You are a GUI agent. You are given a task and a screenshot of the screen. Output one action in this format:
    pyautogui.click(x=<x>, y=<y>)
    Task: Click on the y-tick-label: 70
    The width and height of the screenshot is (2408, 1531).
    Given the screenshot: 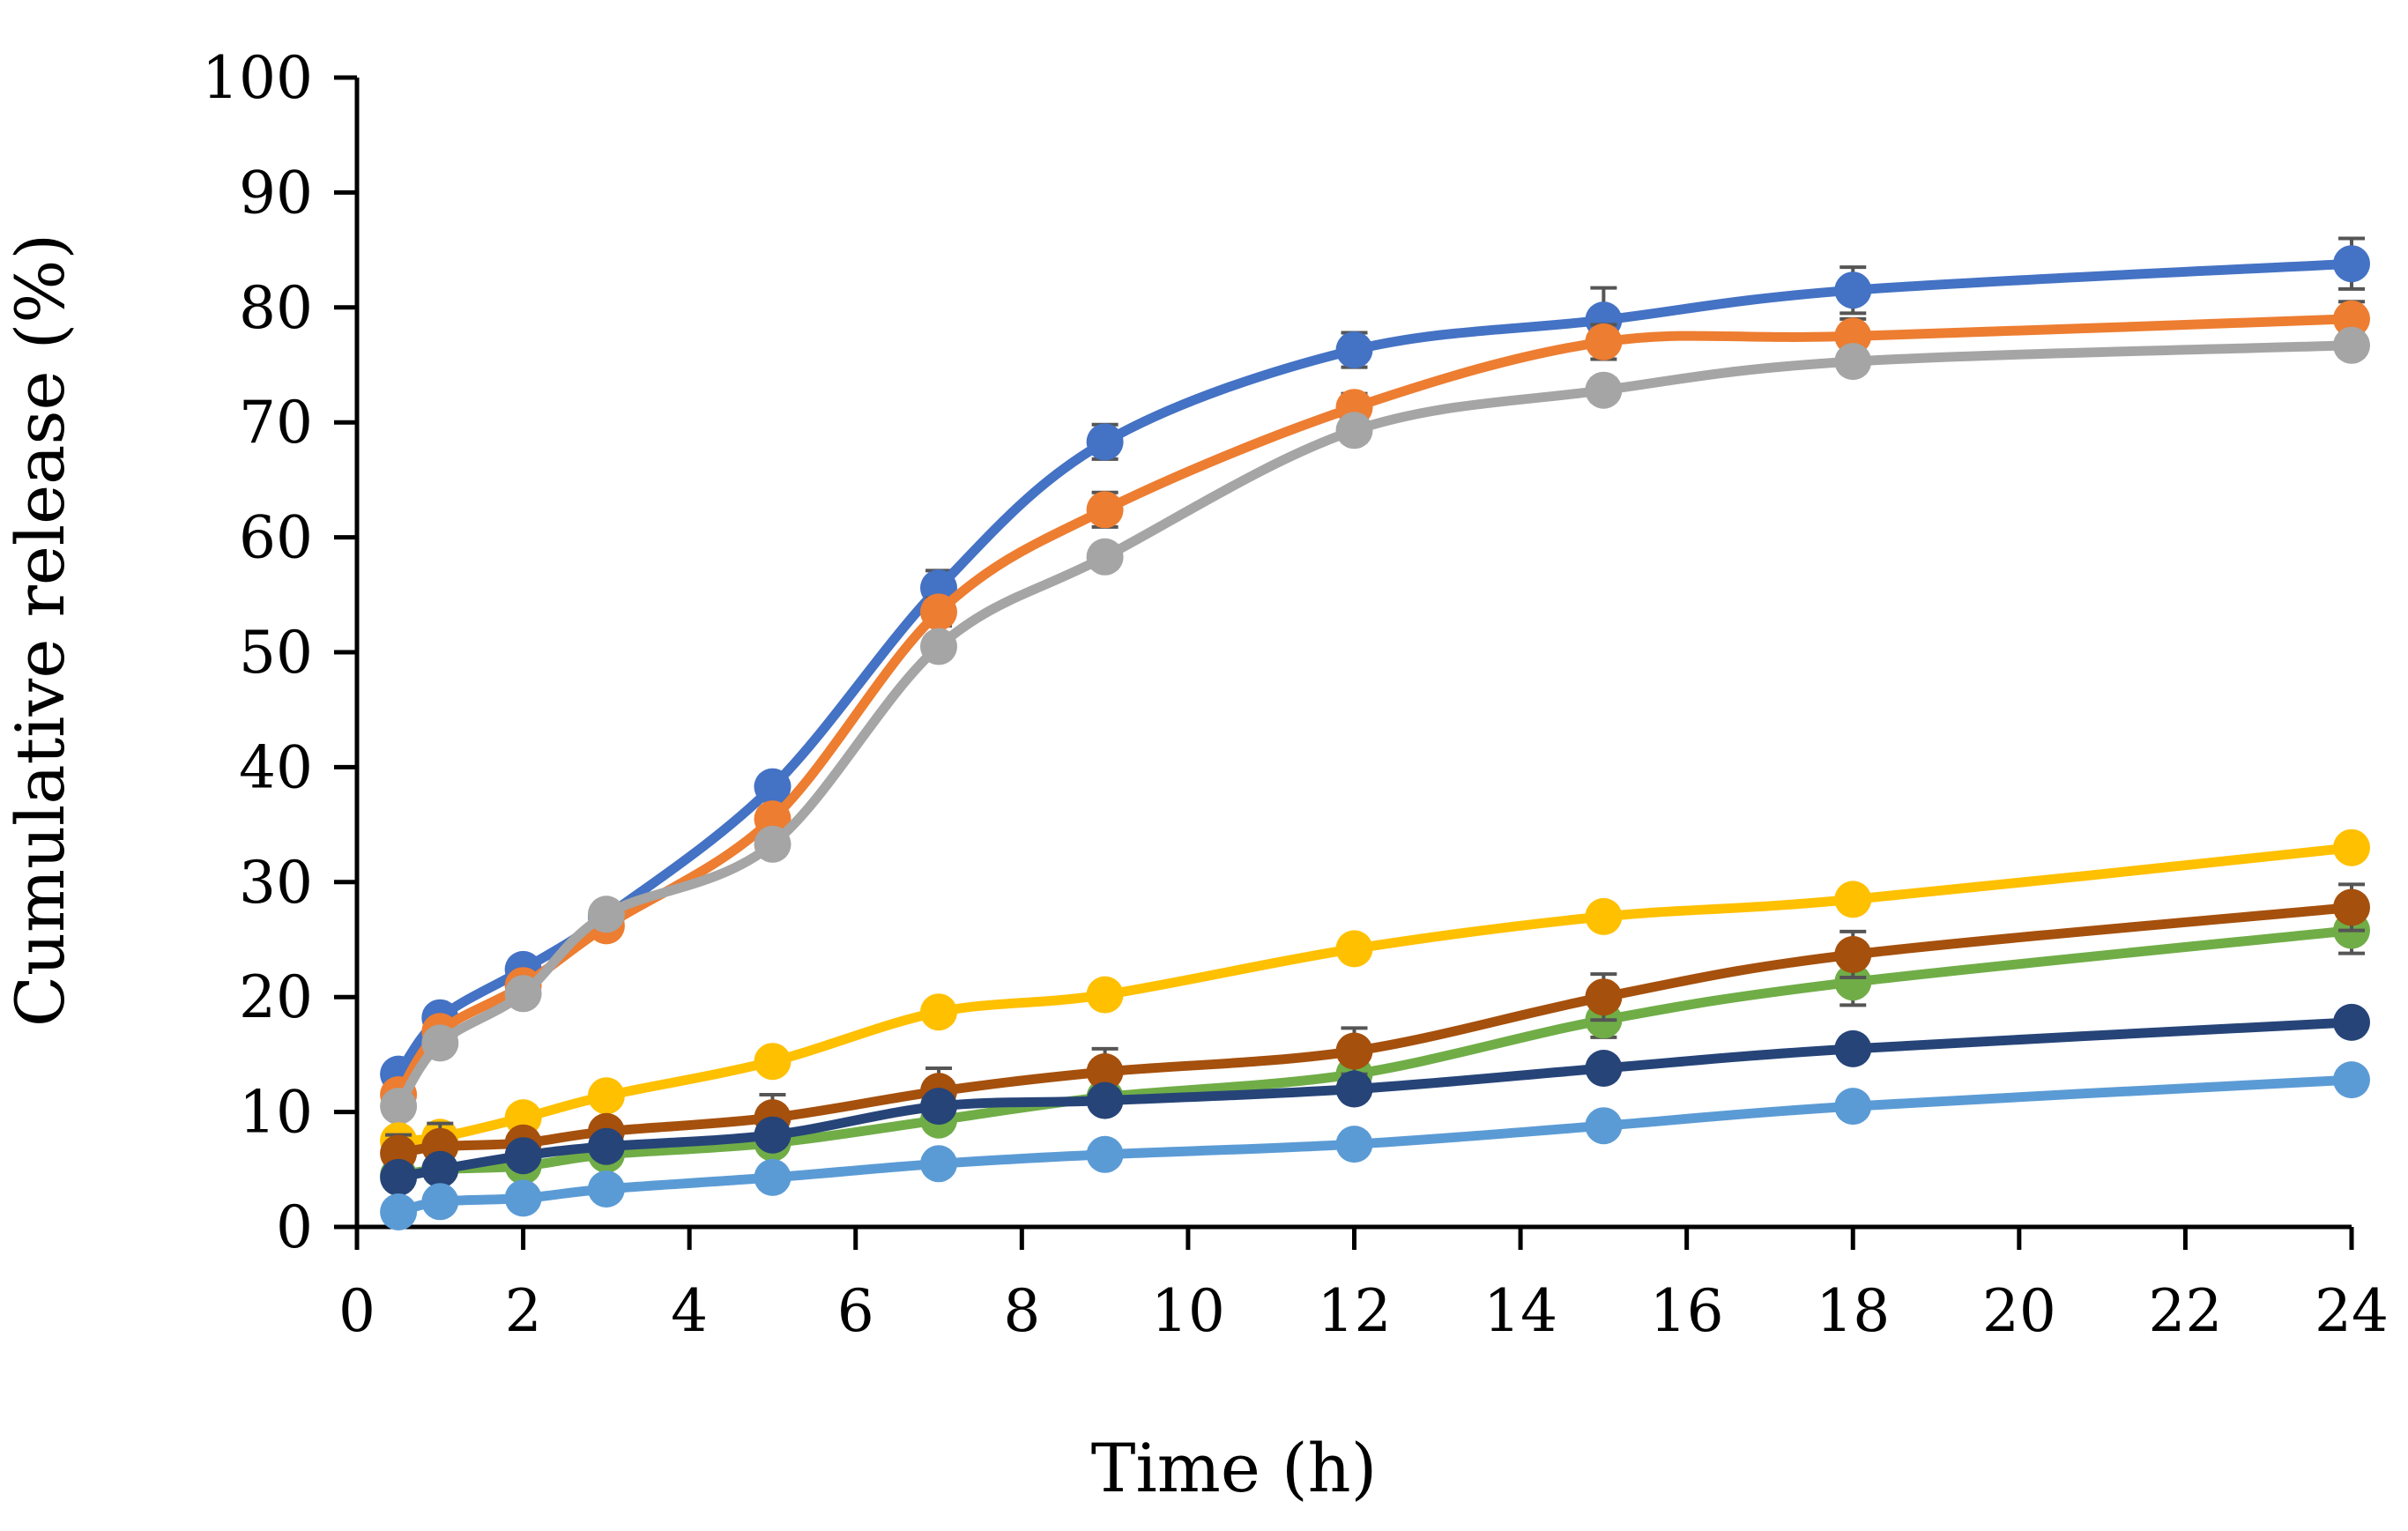 What is the action you would take?
    pyautogui.click(x=276, y=423)
    